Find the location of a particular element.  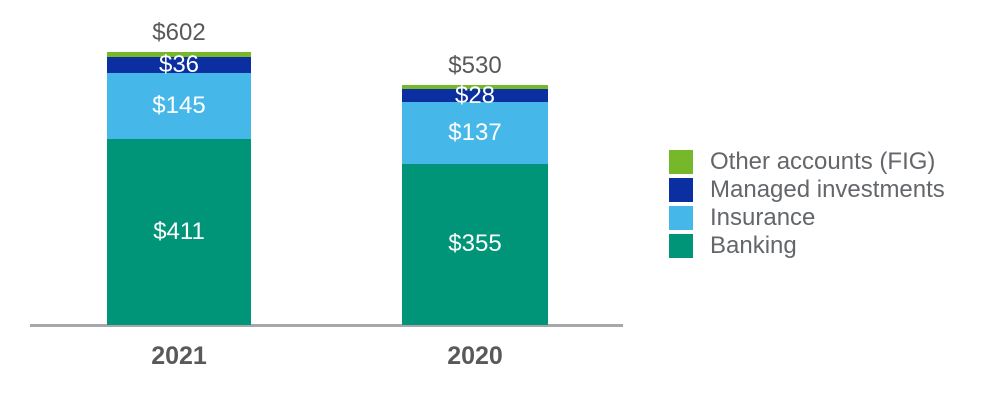

segment-banking-2021: $411 is located at coordinates (179, 231).